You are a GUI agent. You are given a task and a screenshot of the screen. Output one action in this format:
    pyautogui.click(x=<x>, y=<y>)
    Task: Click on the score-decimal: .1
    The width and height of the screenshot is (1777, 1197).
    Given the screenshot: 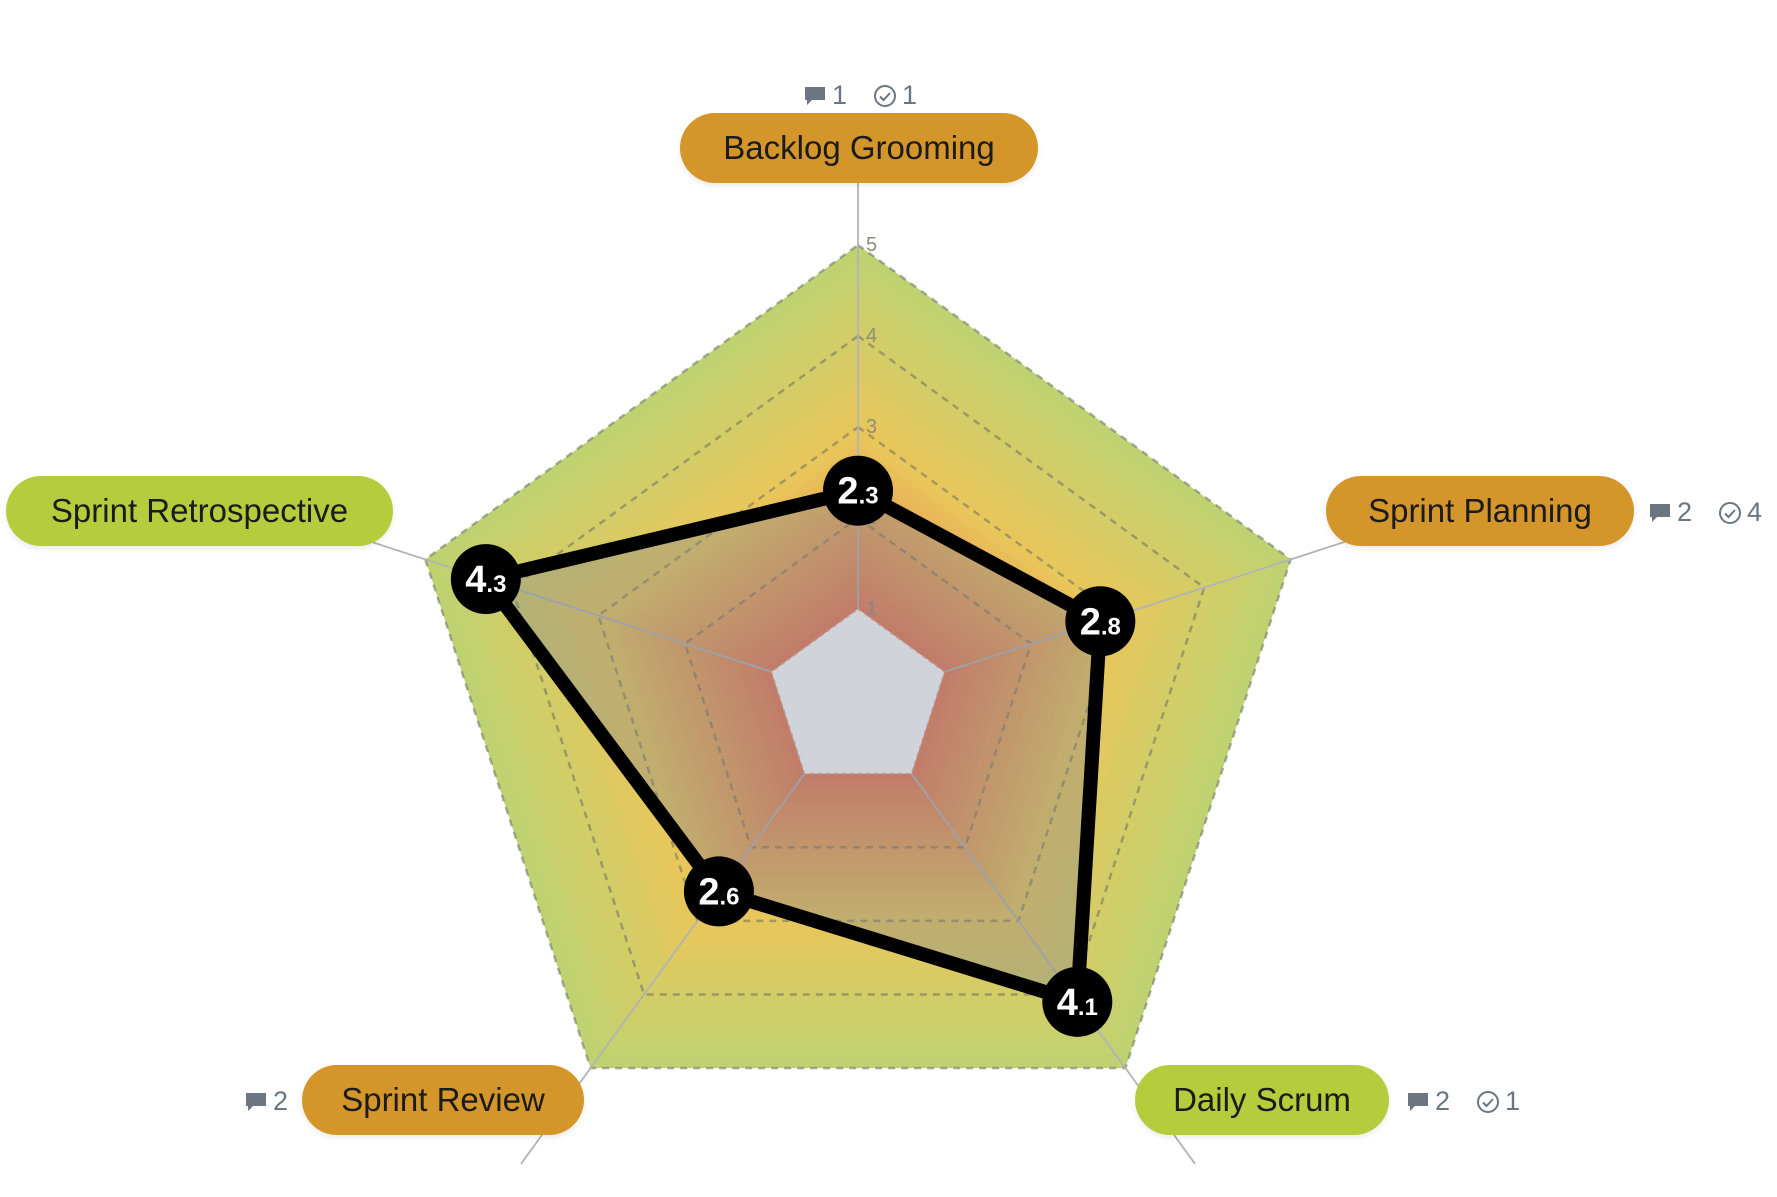 What is the action you would take?
    pyautogui.click(x=1088, y=1007)
    